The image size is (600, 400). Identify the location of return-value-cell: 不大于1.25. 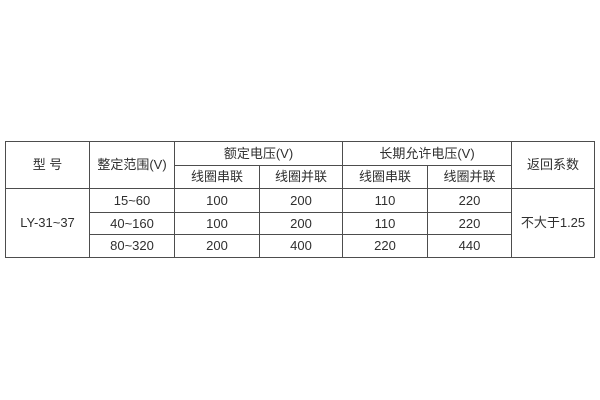
(553, 223).